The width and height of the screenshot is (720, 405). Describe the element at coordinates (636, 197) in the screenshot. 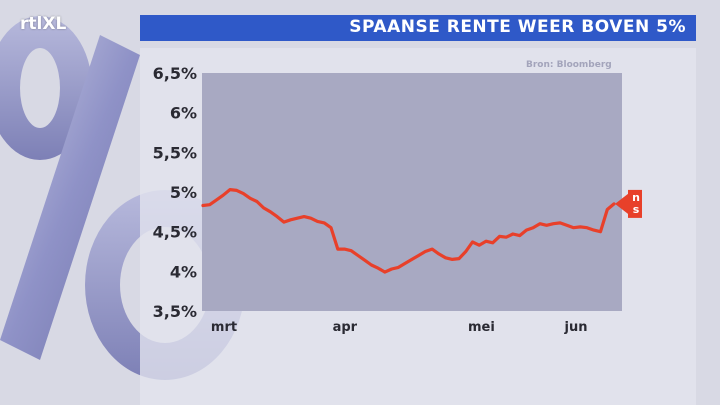

I see `end-badge-text: n` at that location.